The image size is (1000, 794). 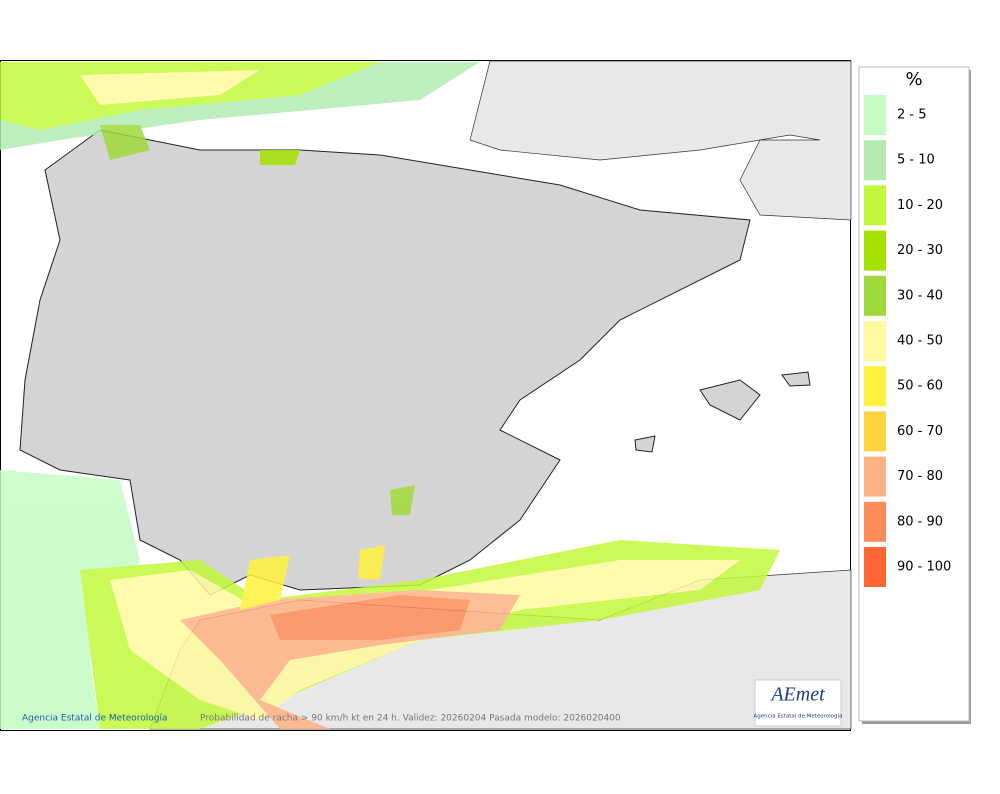 I want to click on logo-text: AEmet, so click(x=797, y=695).